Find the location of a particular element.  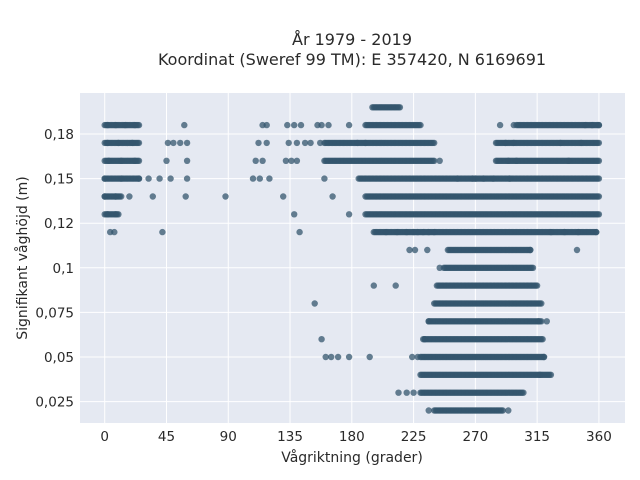

y-tick-label: 0,18 is located at coordinates (59, 135).